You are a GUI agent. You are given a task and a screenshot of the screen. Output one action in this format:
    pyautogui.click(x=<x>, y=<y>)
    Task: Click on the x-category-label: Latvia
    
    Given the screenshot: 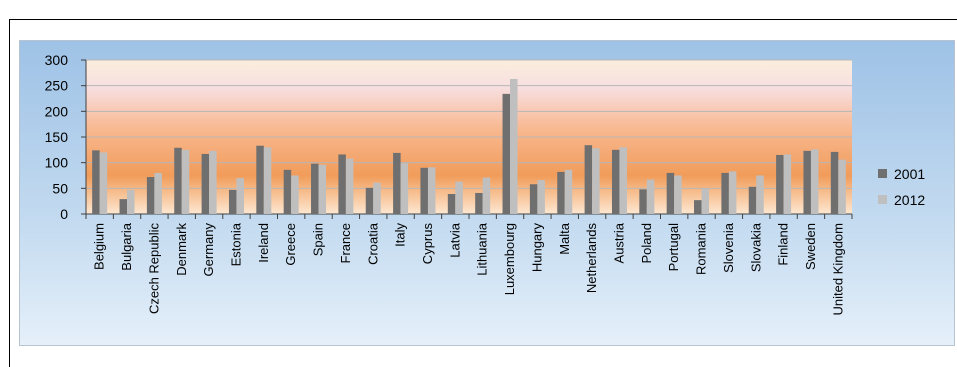 What is the action you would take?
    pyautogui.click(x=454, y=239)
    